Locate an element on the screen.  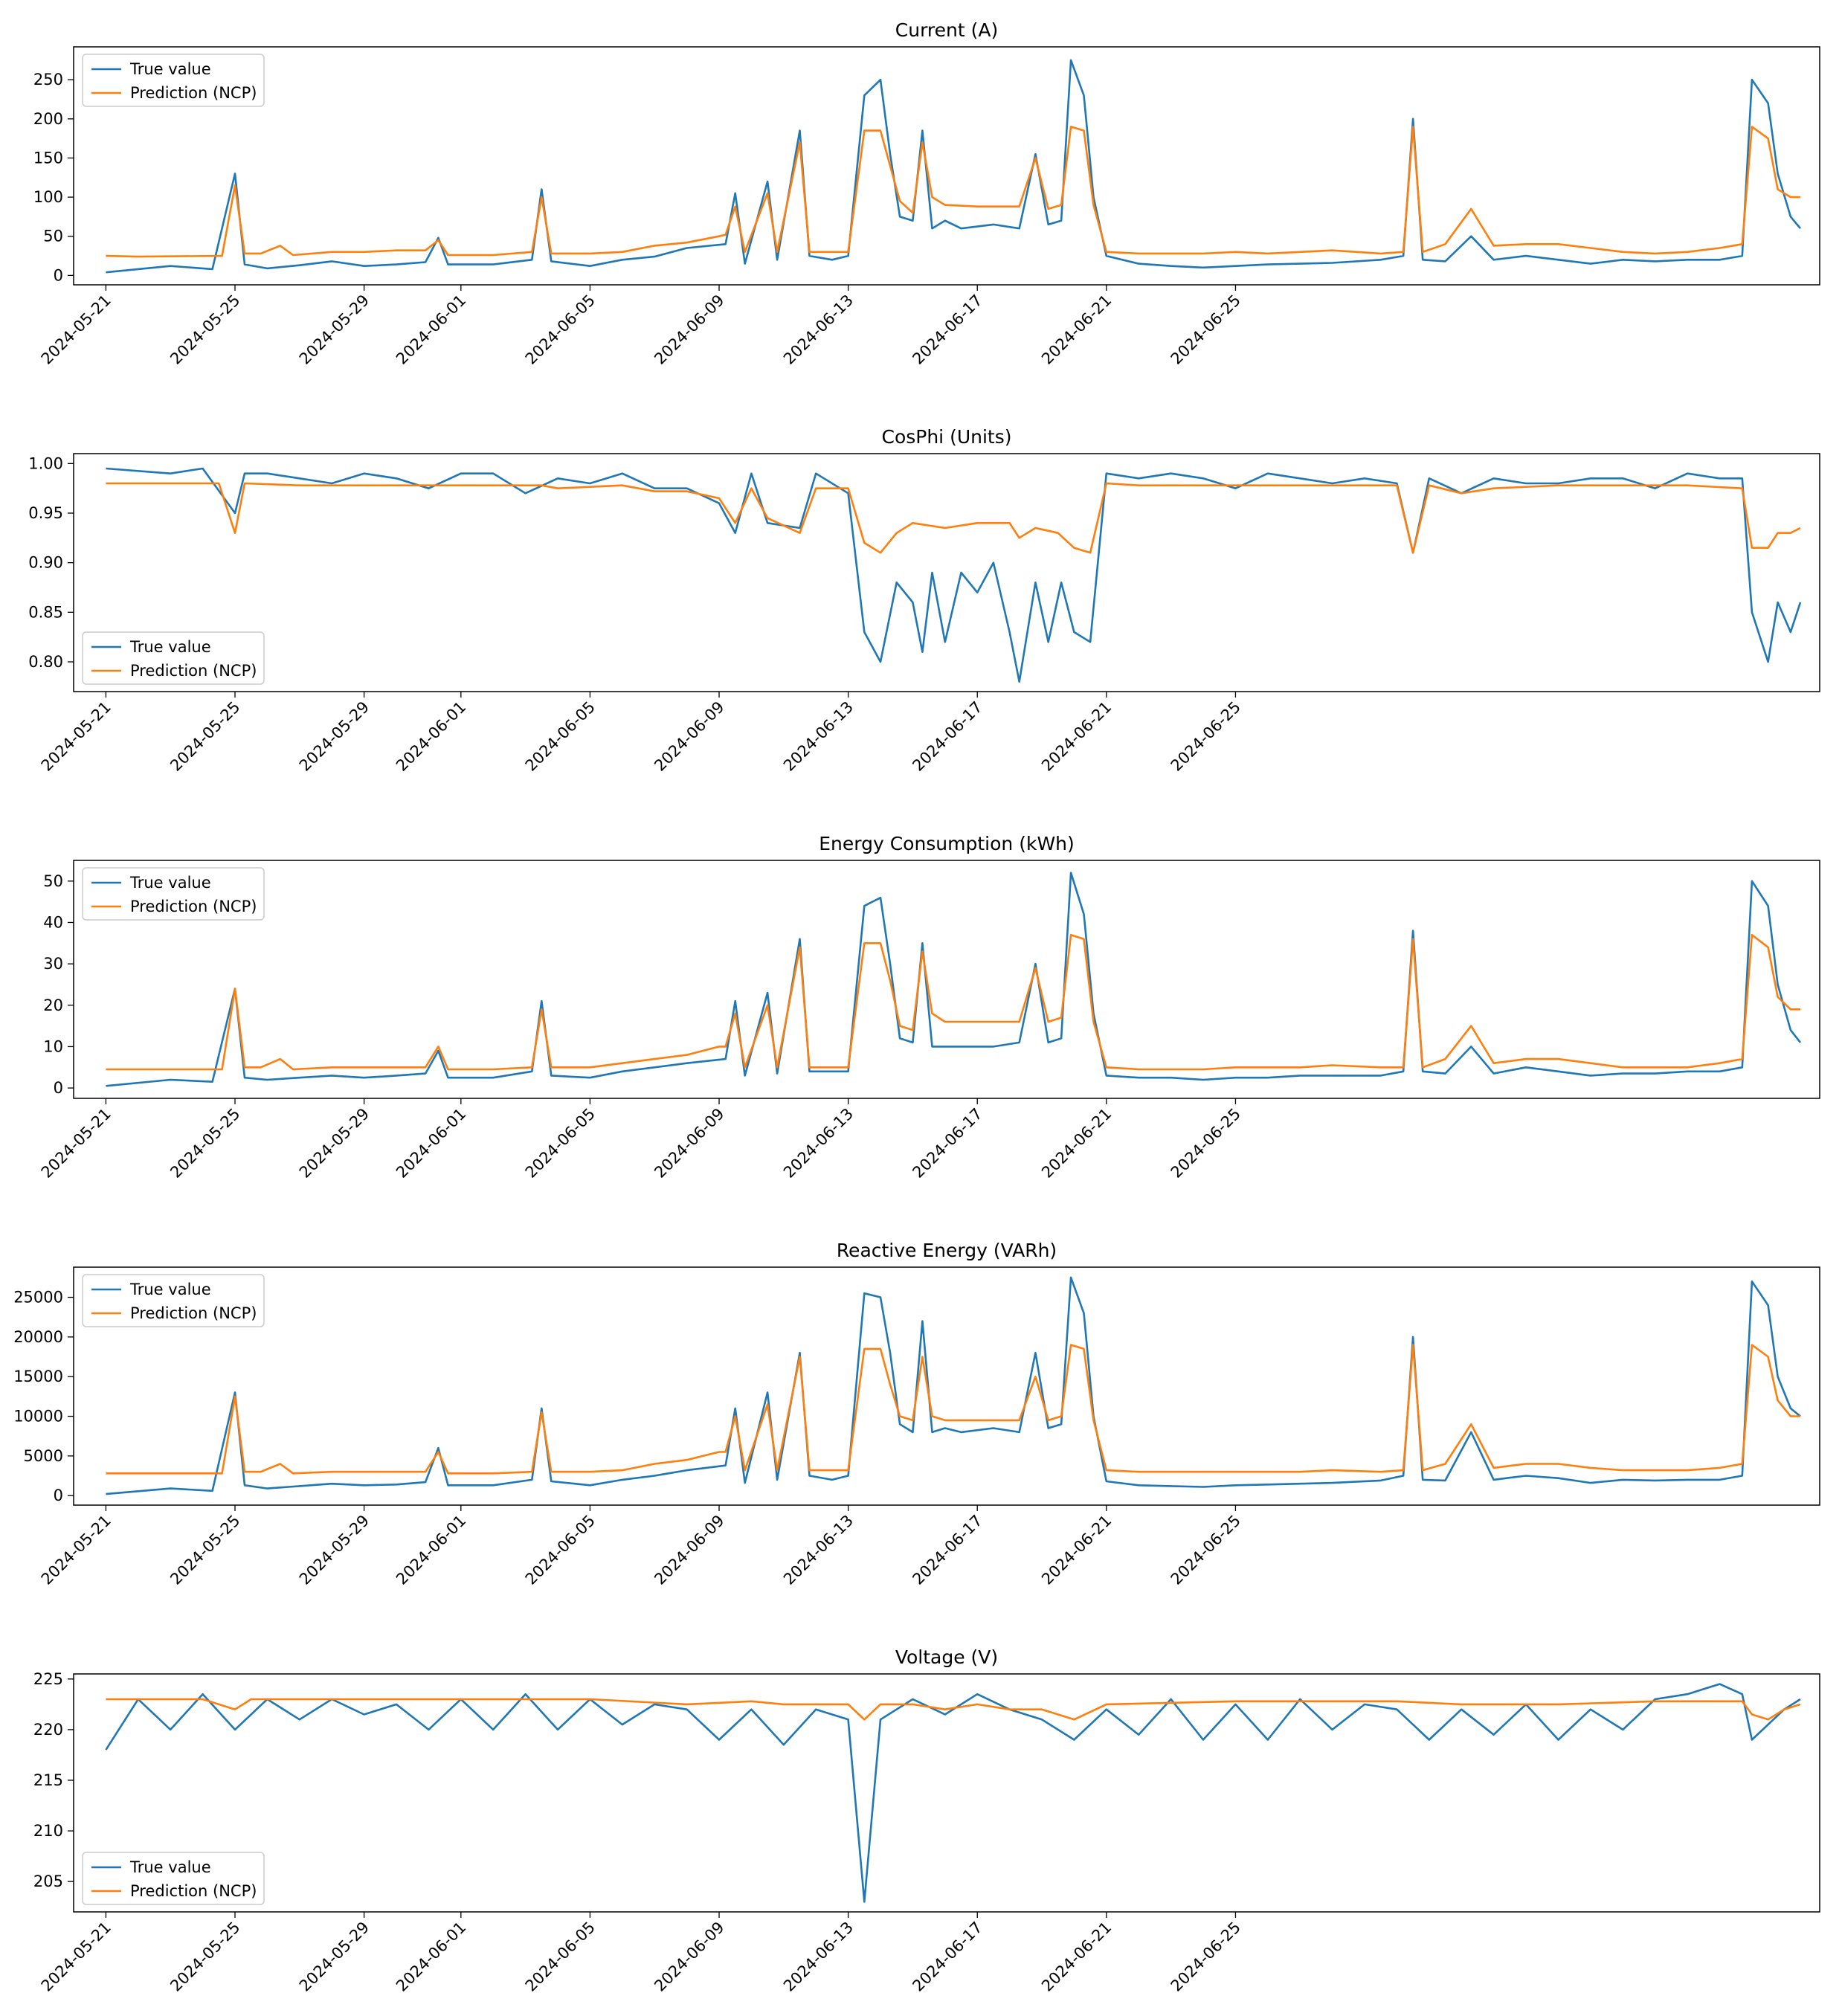
y-tick-label: 150 is located at coordinates (48, 158).